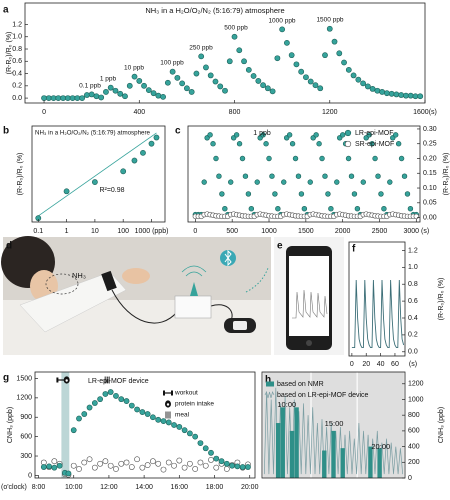 Image resolution: width=450 pixels, height=500 pixels. What do you see at coordinates (172, 63) in the screenshot?
I see `annotation: 100 ppb` at bounding box center [172, 63].